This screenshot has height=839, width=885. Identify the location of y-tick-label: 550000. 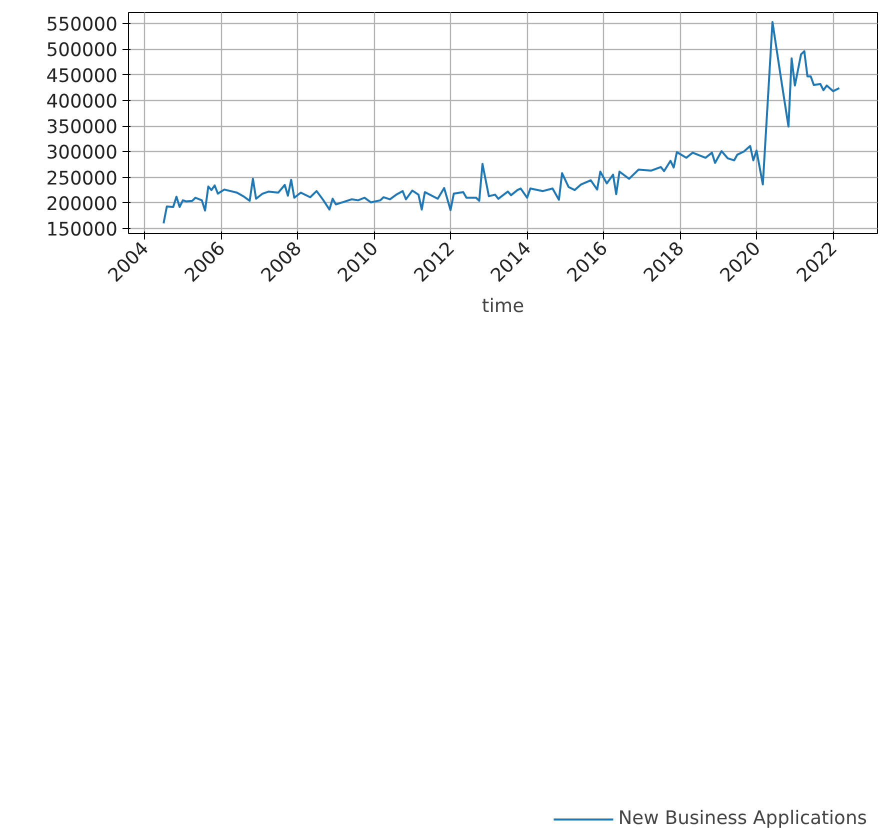
(82, 25).